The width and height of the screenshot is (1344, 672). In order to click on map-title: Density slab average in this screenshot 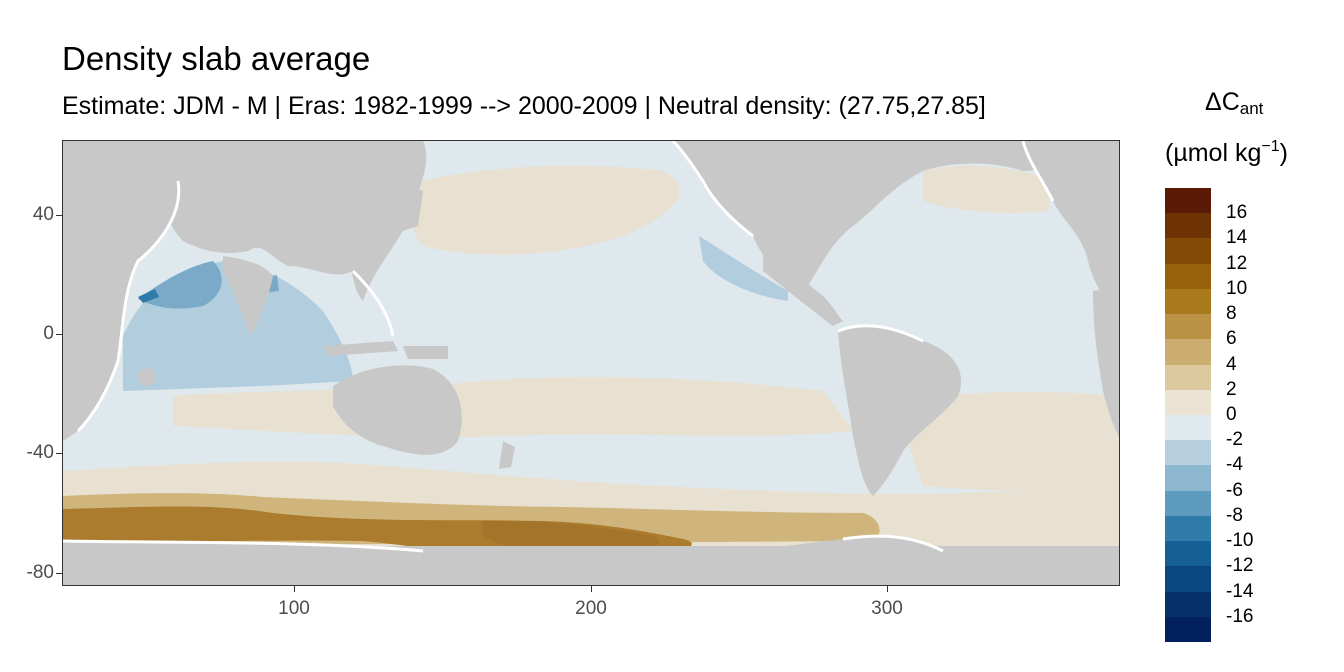, I will do `click(216, 58)`.